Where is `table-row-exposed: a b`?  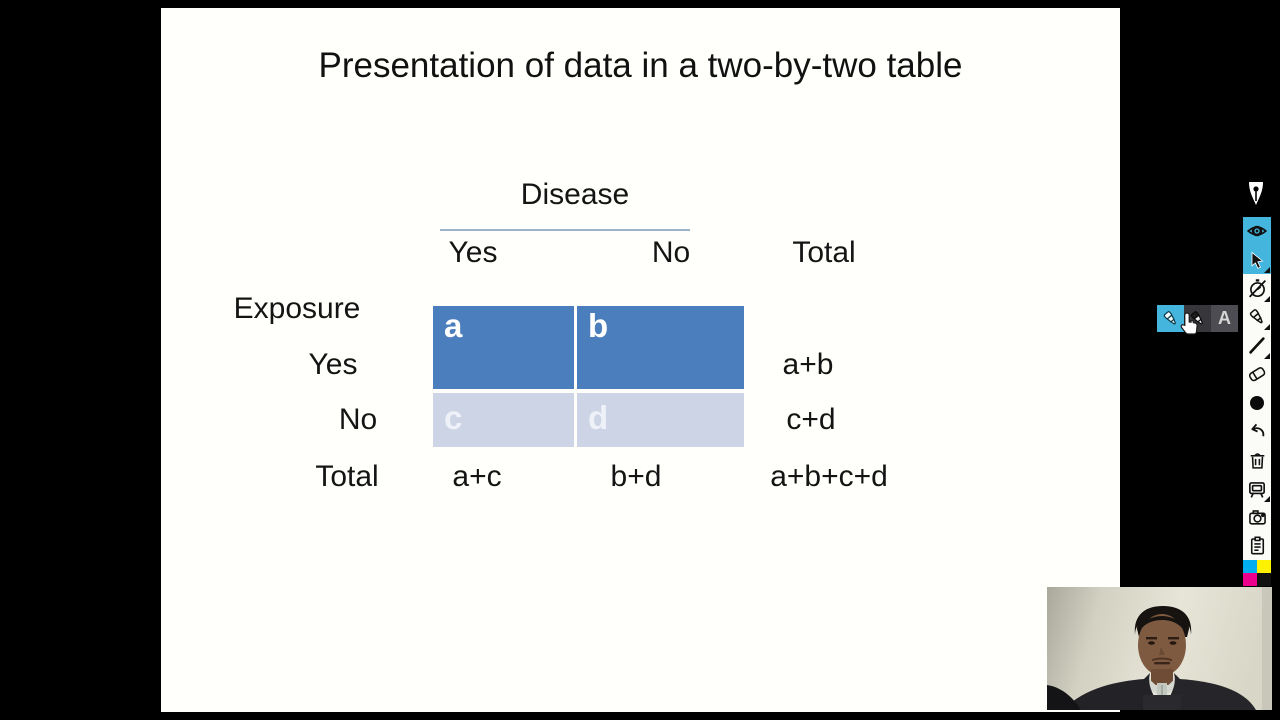 table-row-exposed: a b is located at coordinates (588, 347).